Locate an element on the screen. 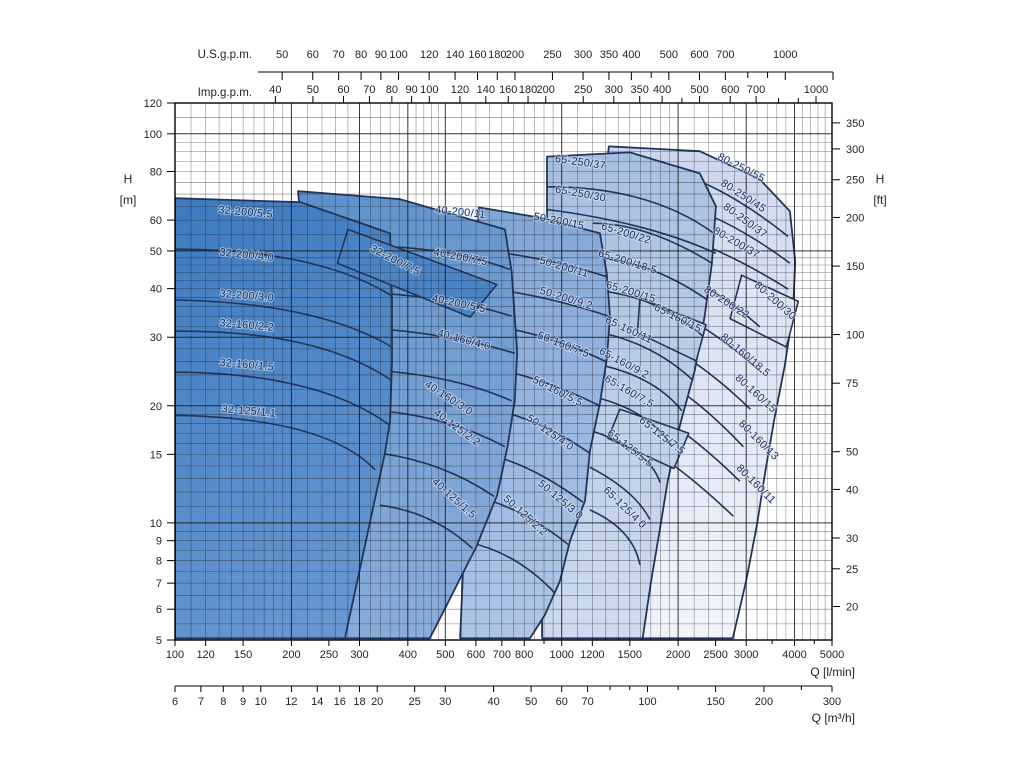 The image size is (1024, 773). axis-title-m3h: Q [m³/h] is located at coordinates (833, 718).